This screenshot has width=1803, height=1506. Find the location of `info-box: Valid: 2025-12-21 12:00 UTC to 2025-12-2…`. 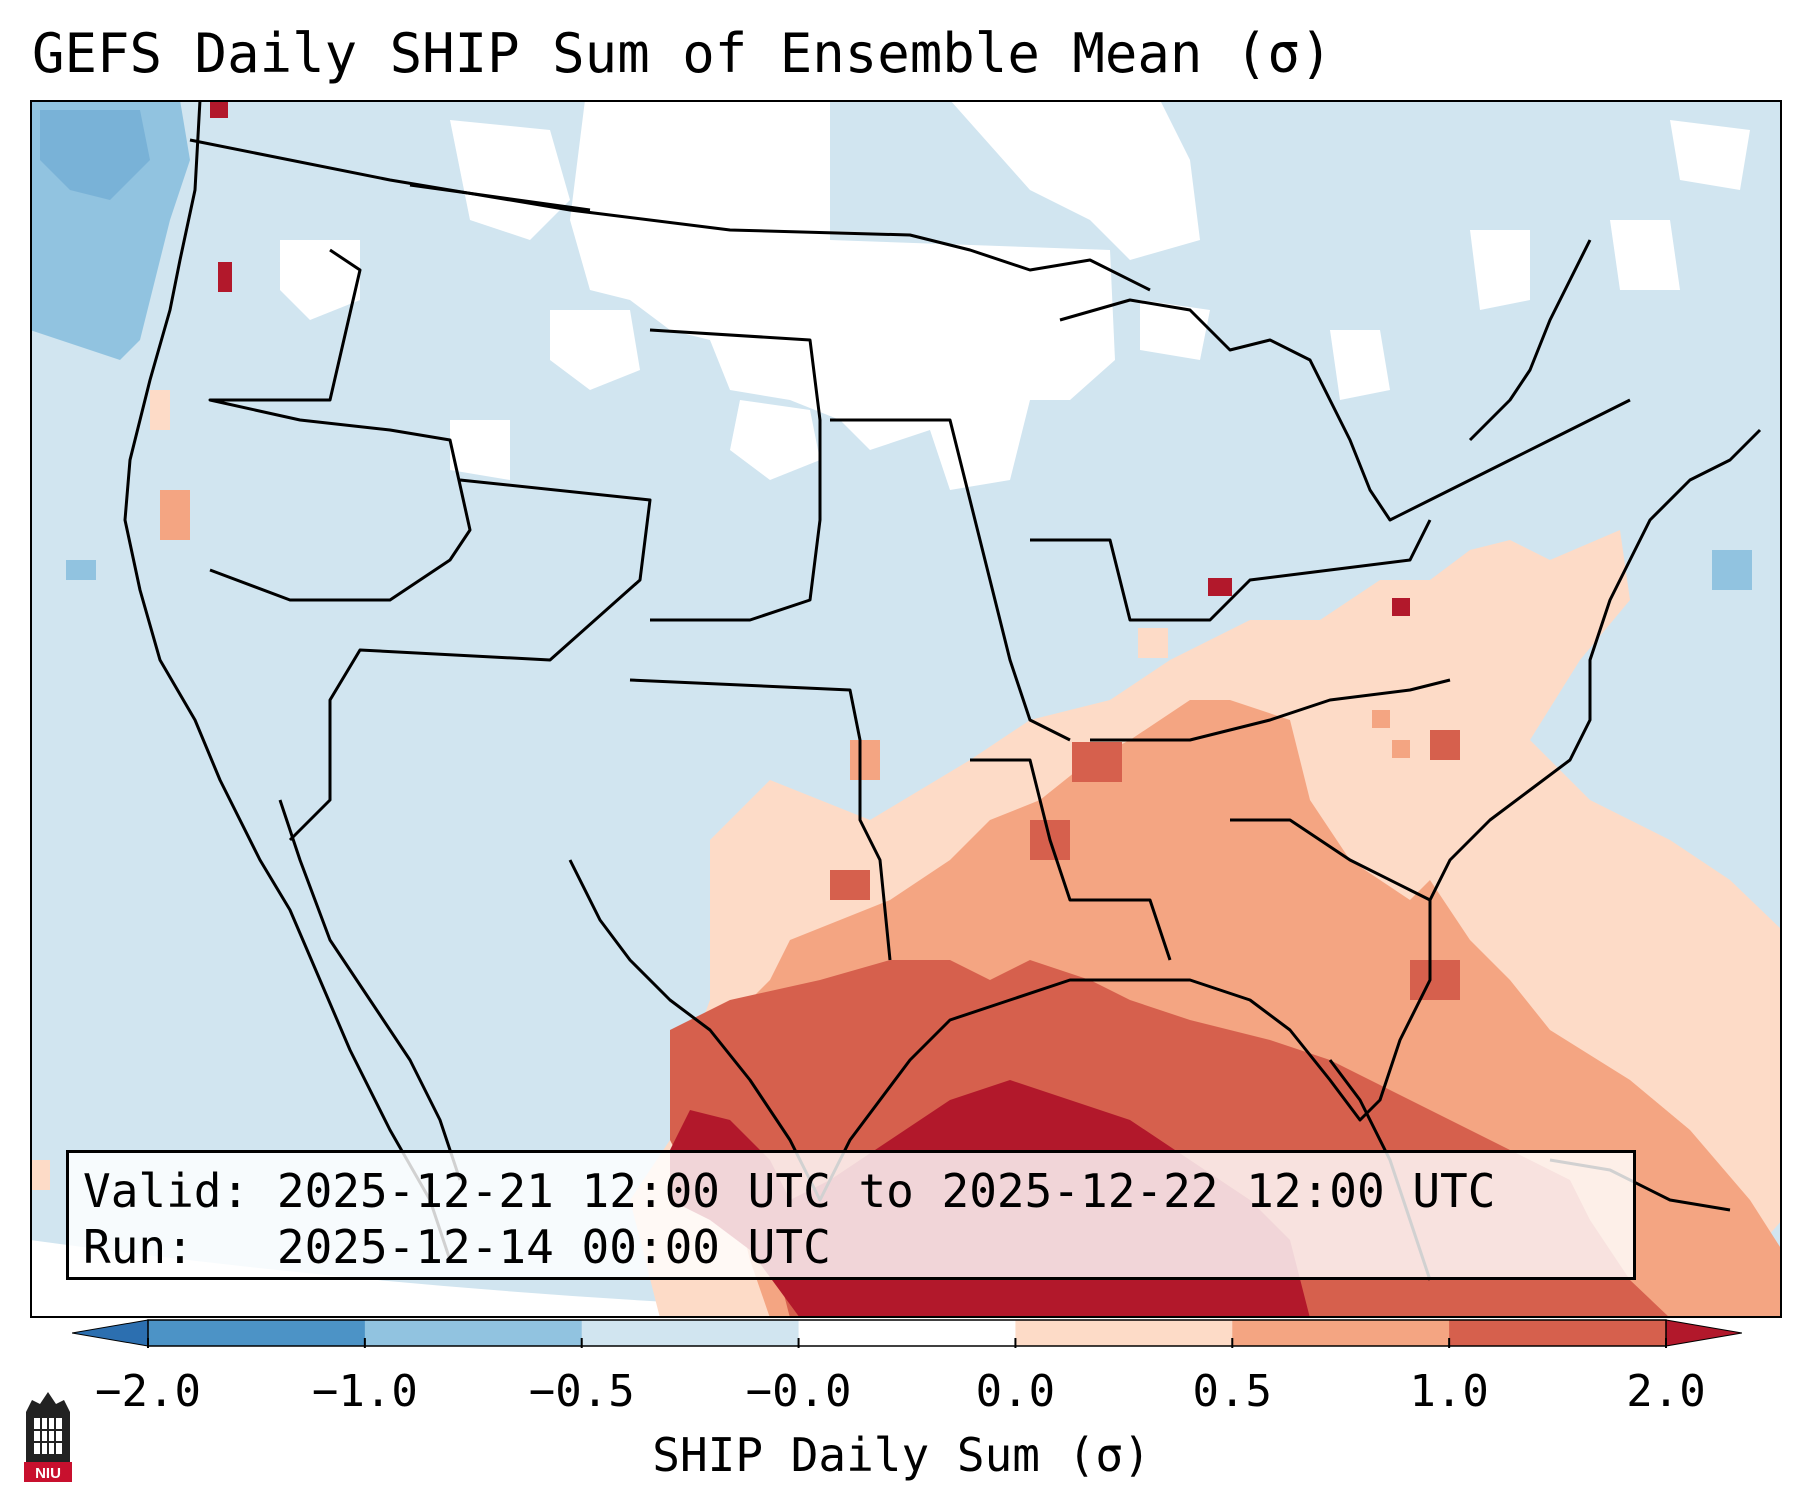

info-box: Valid: 2025-12-21 12:00 UTC to 2025-12-2… is located at coordinates (851, 1215).